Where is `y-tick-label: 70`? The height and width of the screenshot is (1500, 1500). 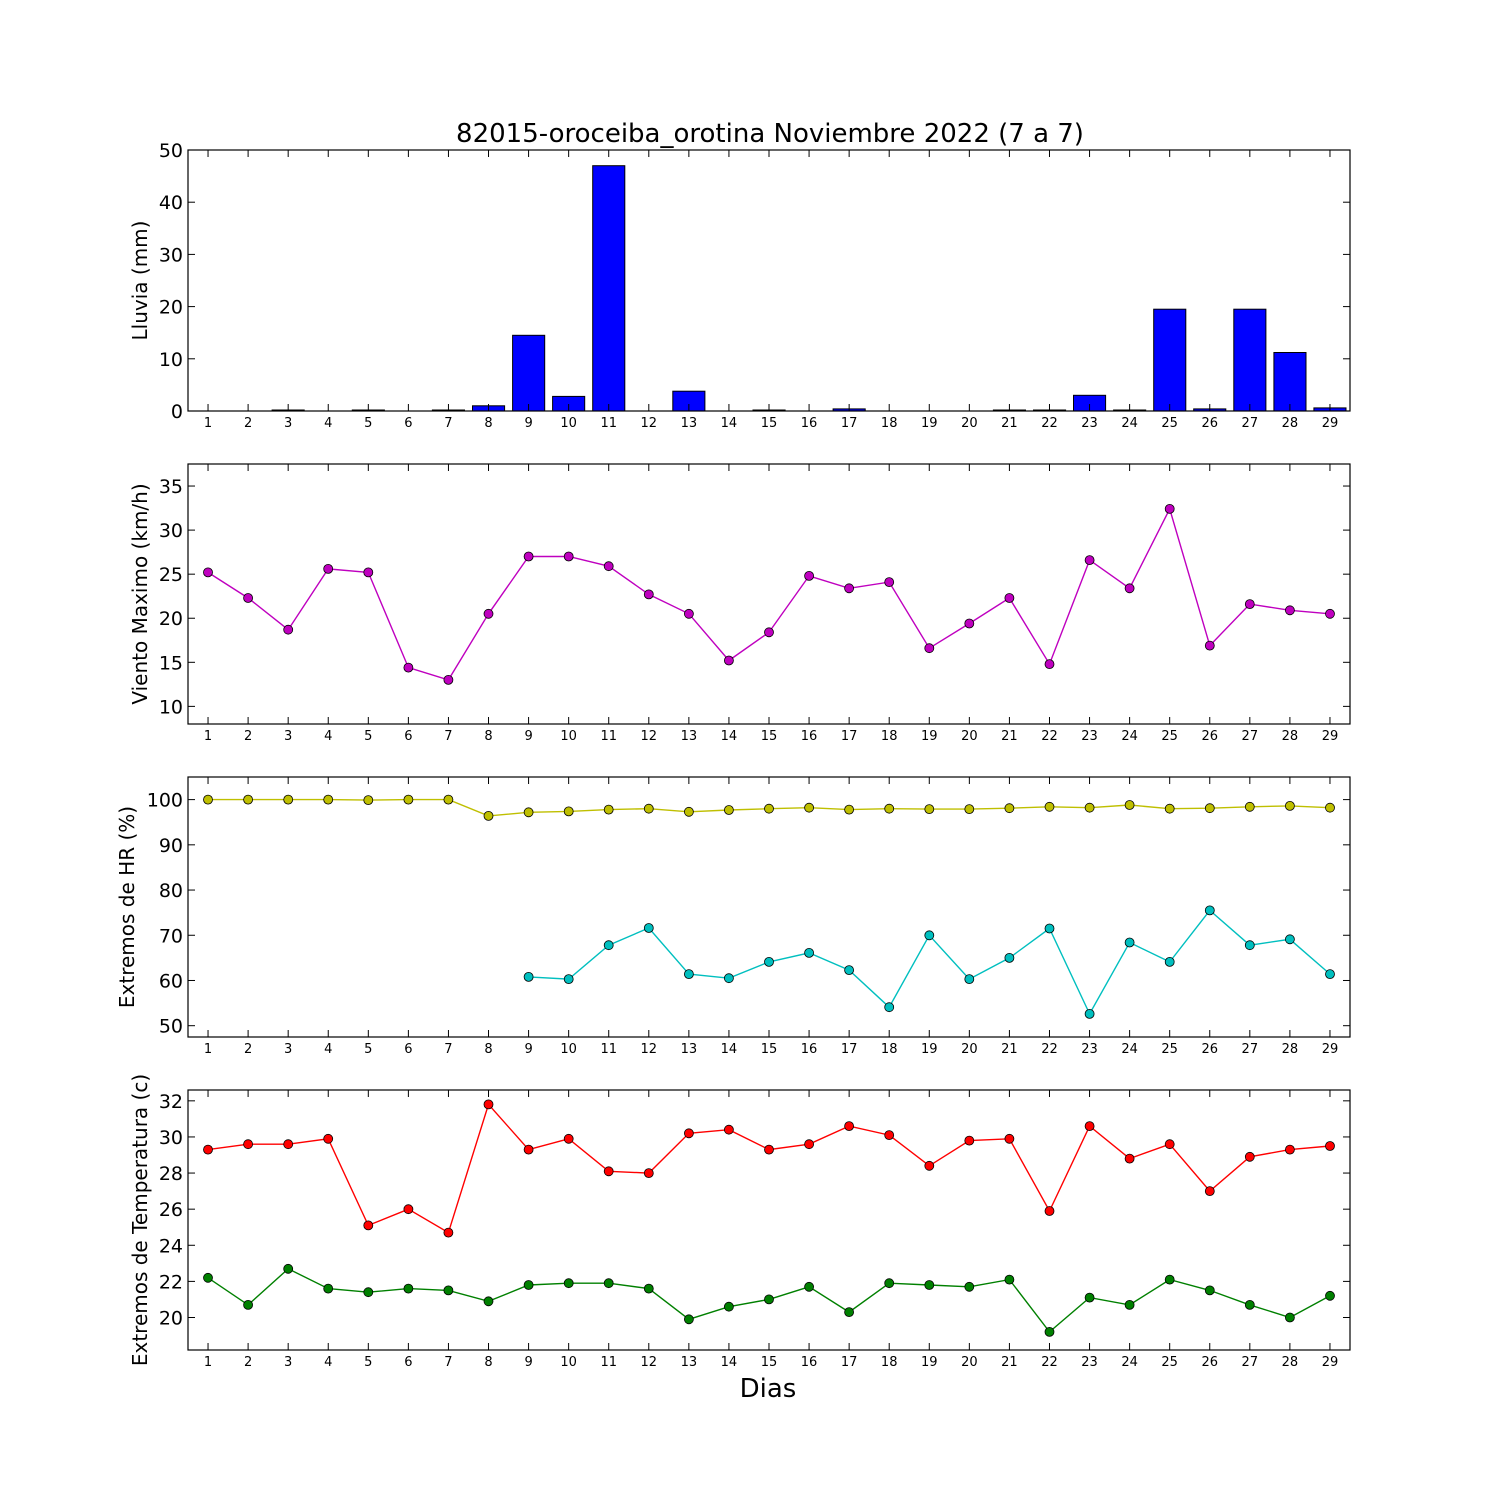
y-tick-label: 70 is located at coordinates (171, 936).